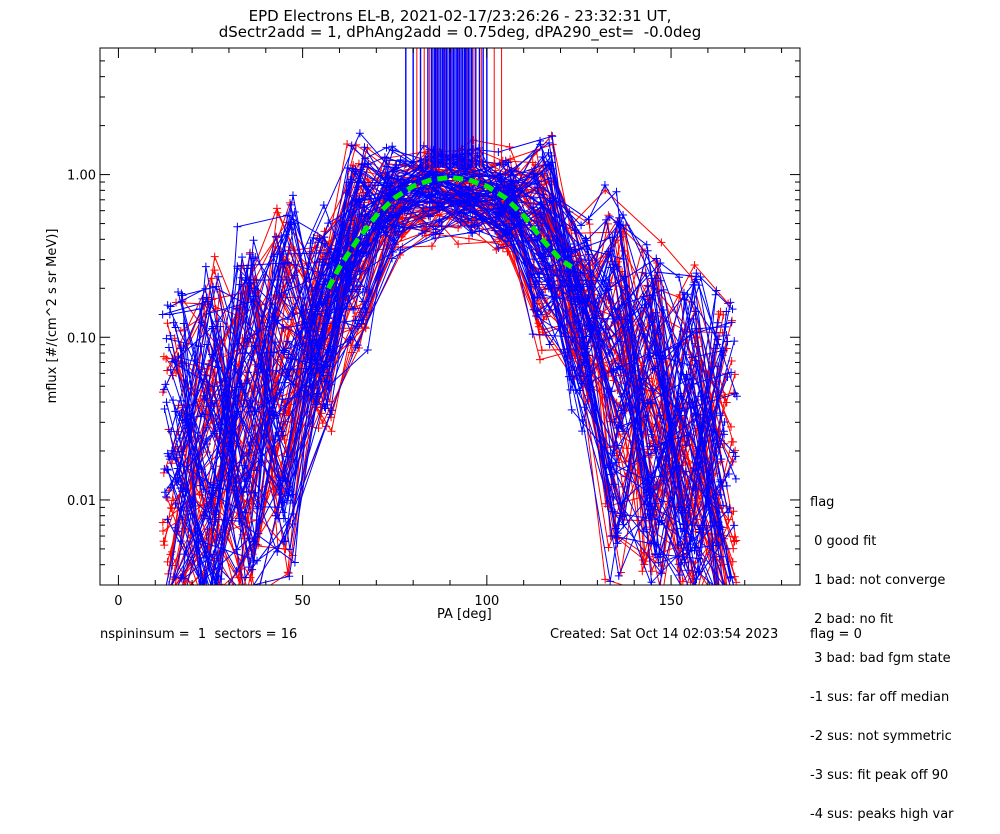  Describe the element at coordinates (464, 614) in the screenshot. I see `x-axis-label: PA [deg]` at that location.